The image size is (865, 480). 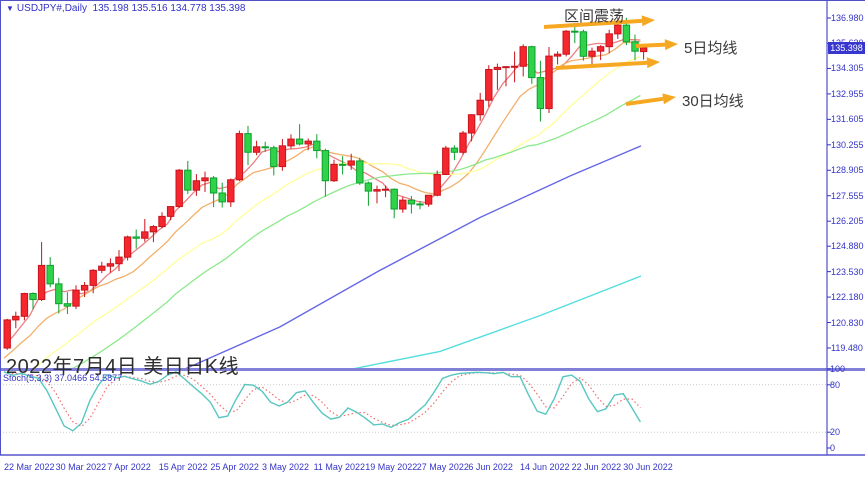 What do you see at coordinates (847, 93) in the screenshot?
I see `price-axis-label: 132.955` at bounding box center [847, 93].